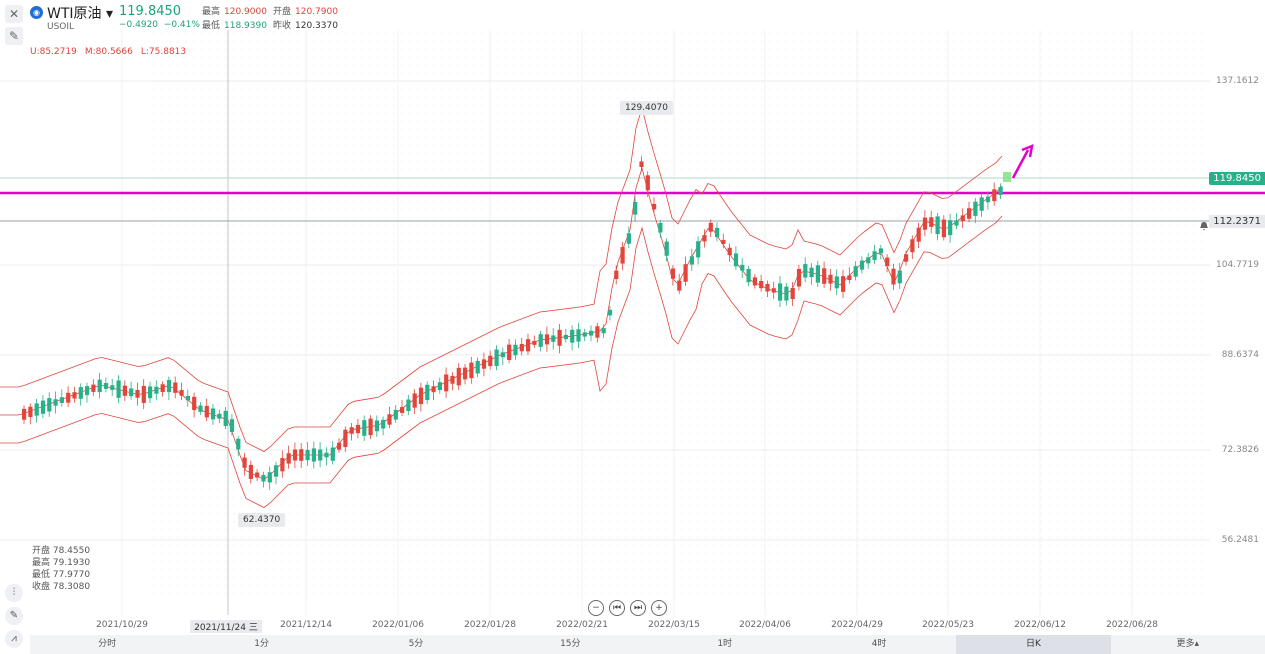 The width and height of the screenshot is (1265, 654). What do you see at coordinates (646, 108) in the screenshot?
I see `high-point-label: 129.4070` at bounding box center [646, 108].